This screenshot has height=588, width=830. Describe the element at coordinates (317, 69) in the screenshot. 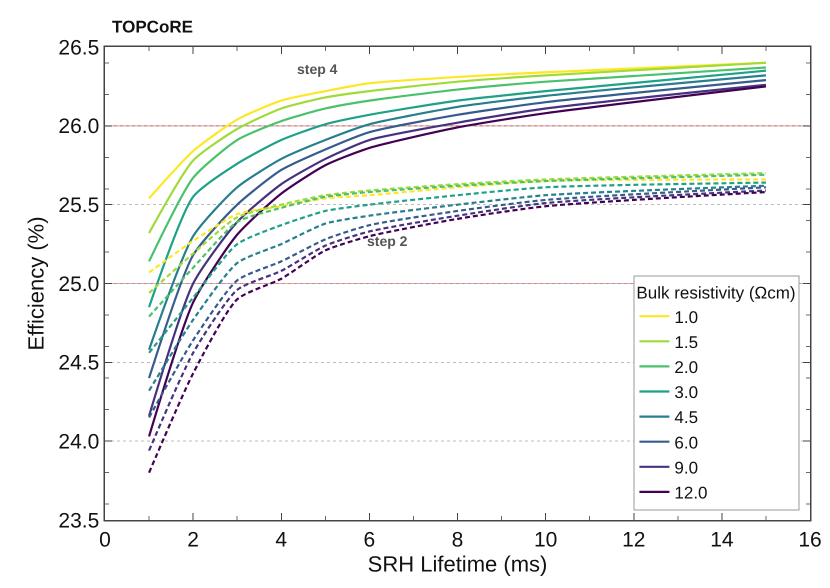

I see `annotation: step 4` at that location.